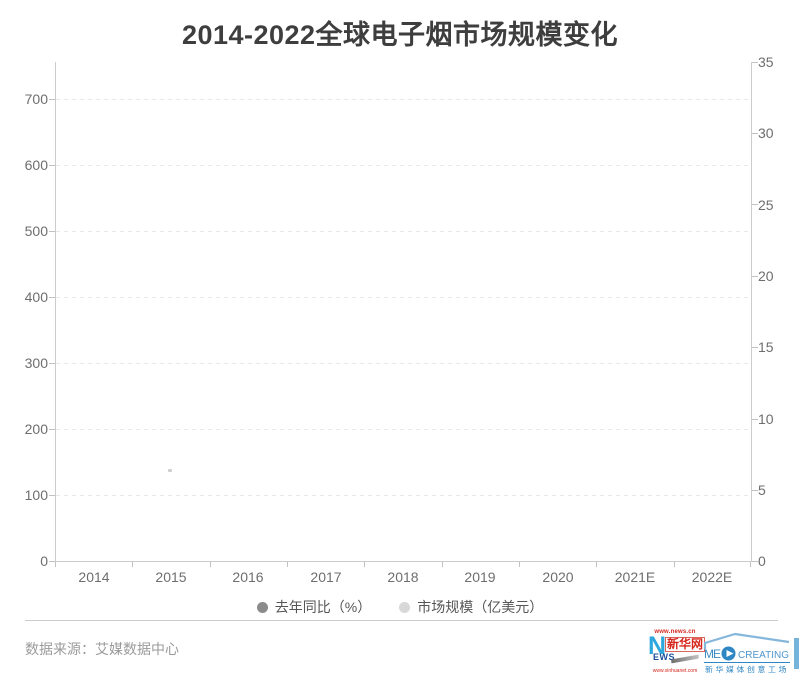 This screenshot has width=800, height=680. I want to click on y-axis-right-tick-label: 15, so click(766, 347).